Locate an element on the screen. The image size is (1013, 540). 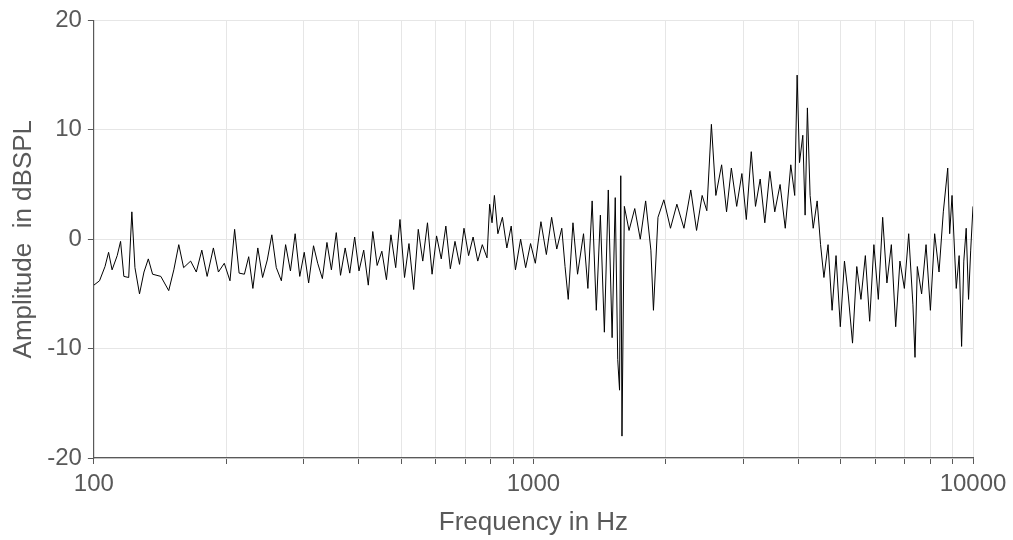
y-tick-label: -10 is located at coordinates (64, 347).